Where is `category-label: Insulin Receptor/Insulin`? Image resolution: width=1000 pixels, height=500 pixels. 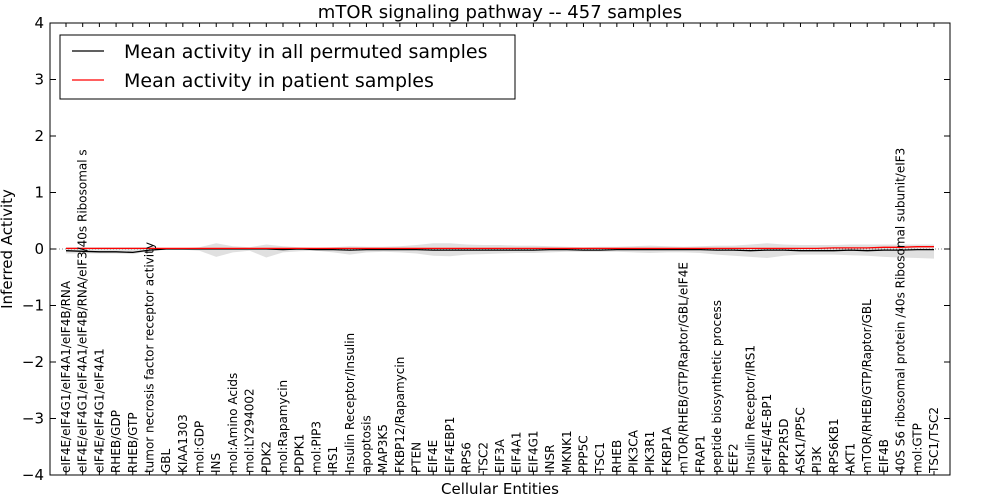
category-label: Insulin Receptor/Insulin is located at coordinates (350, 403).